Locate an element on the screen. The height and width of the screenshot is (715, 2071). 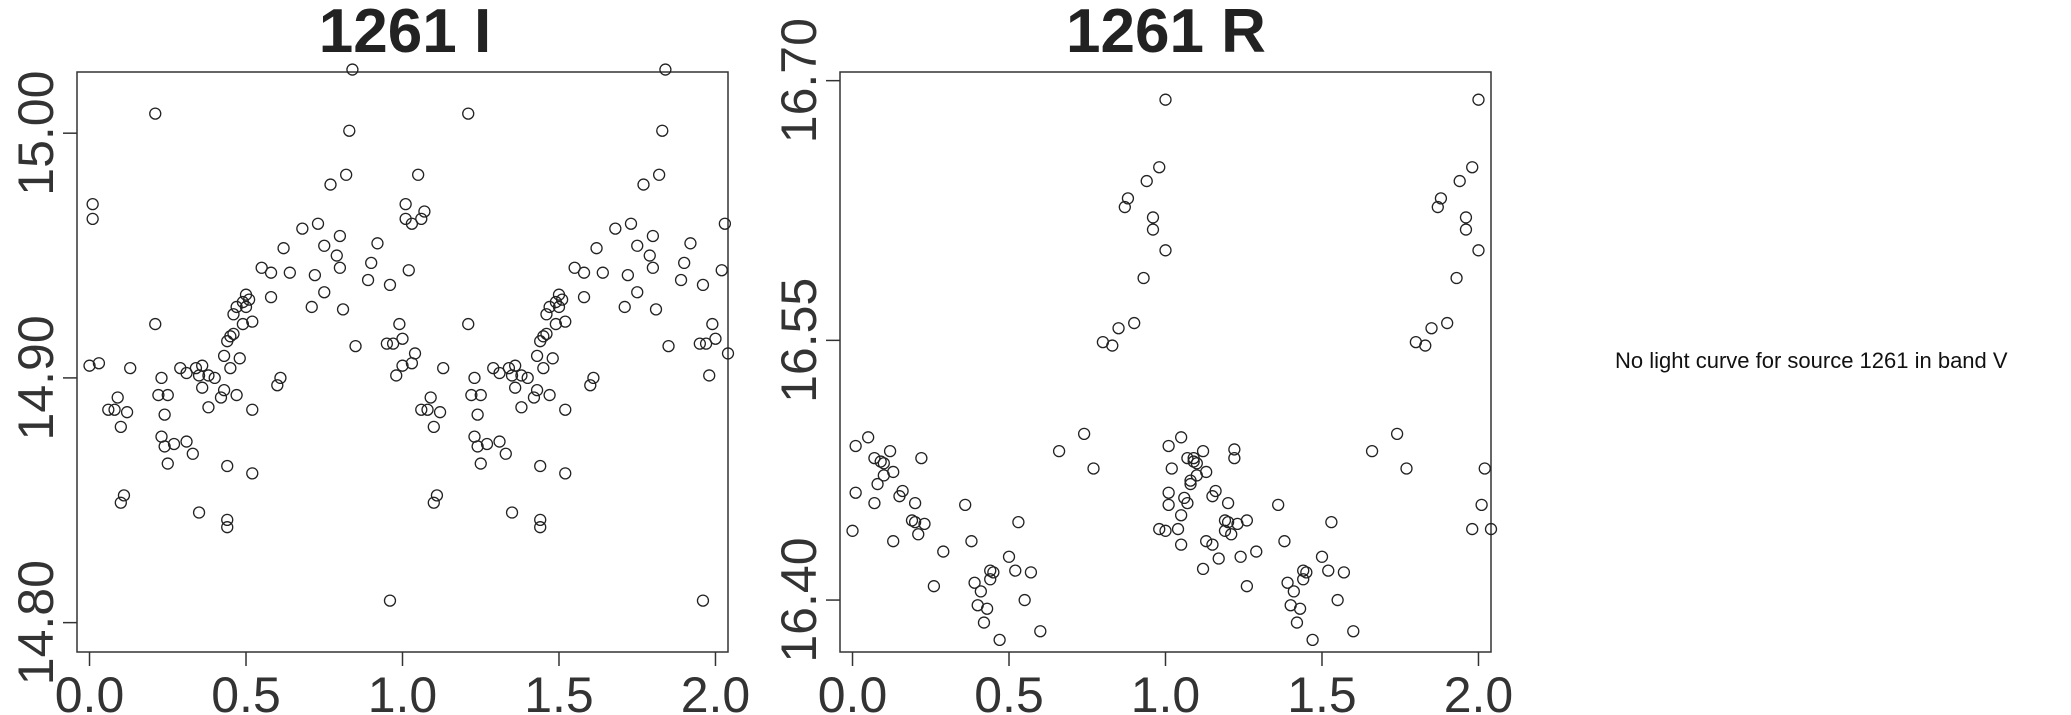
y-tick-label: 14.90 is located at coordinates (36, 377).